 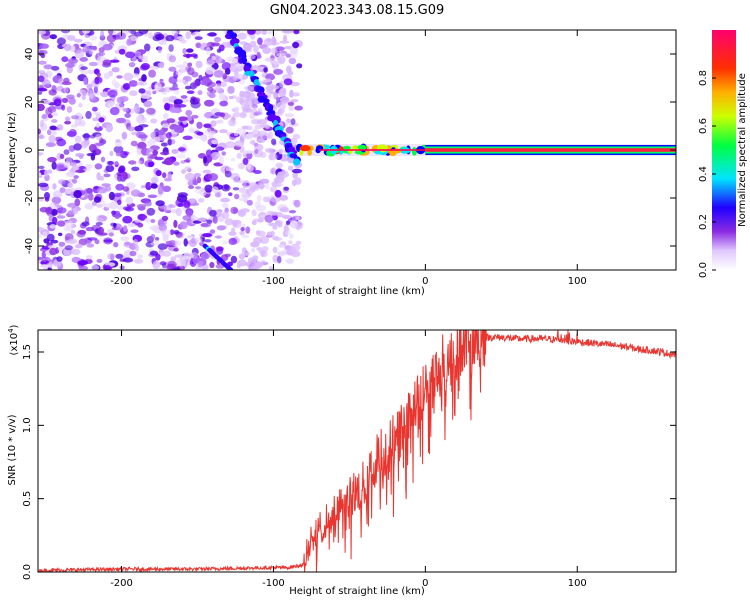 I want to click on spectrogram-x-axis-label: Height of straight line (km), so click(x=357, y=291).